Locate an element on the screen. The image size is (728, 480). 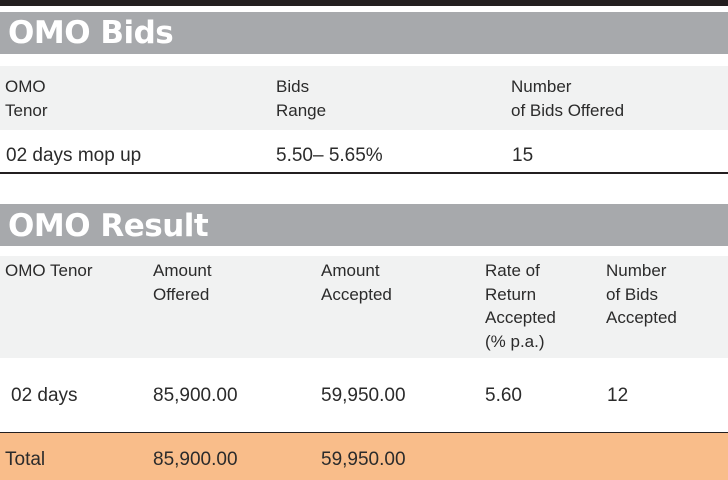
bids-cell-number: 15 is located at coordinates (523, 155).